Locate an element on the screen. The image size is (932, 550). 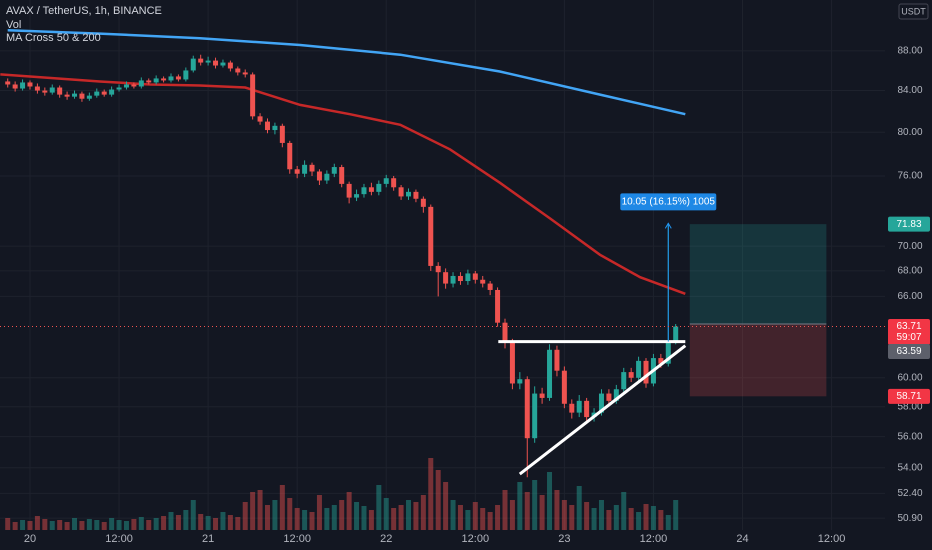
last-price-label: 63.71 is located at coordinates (908, 326).